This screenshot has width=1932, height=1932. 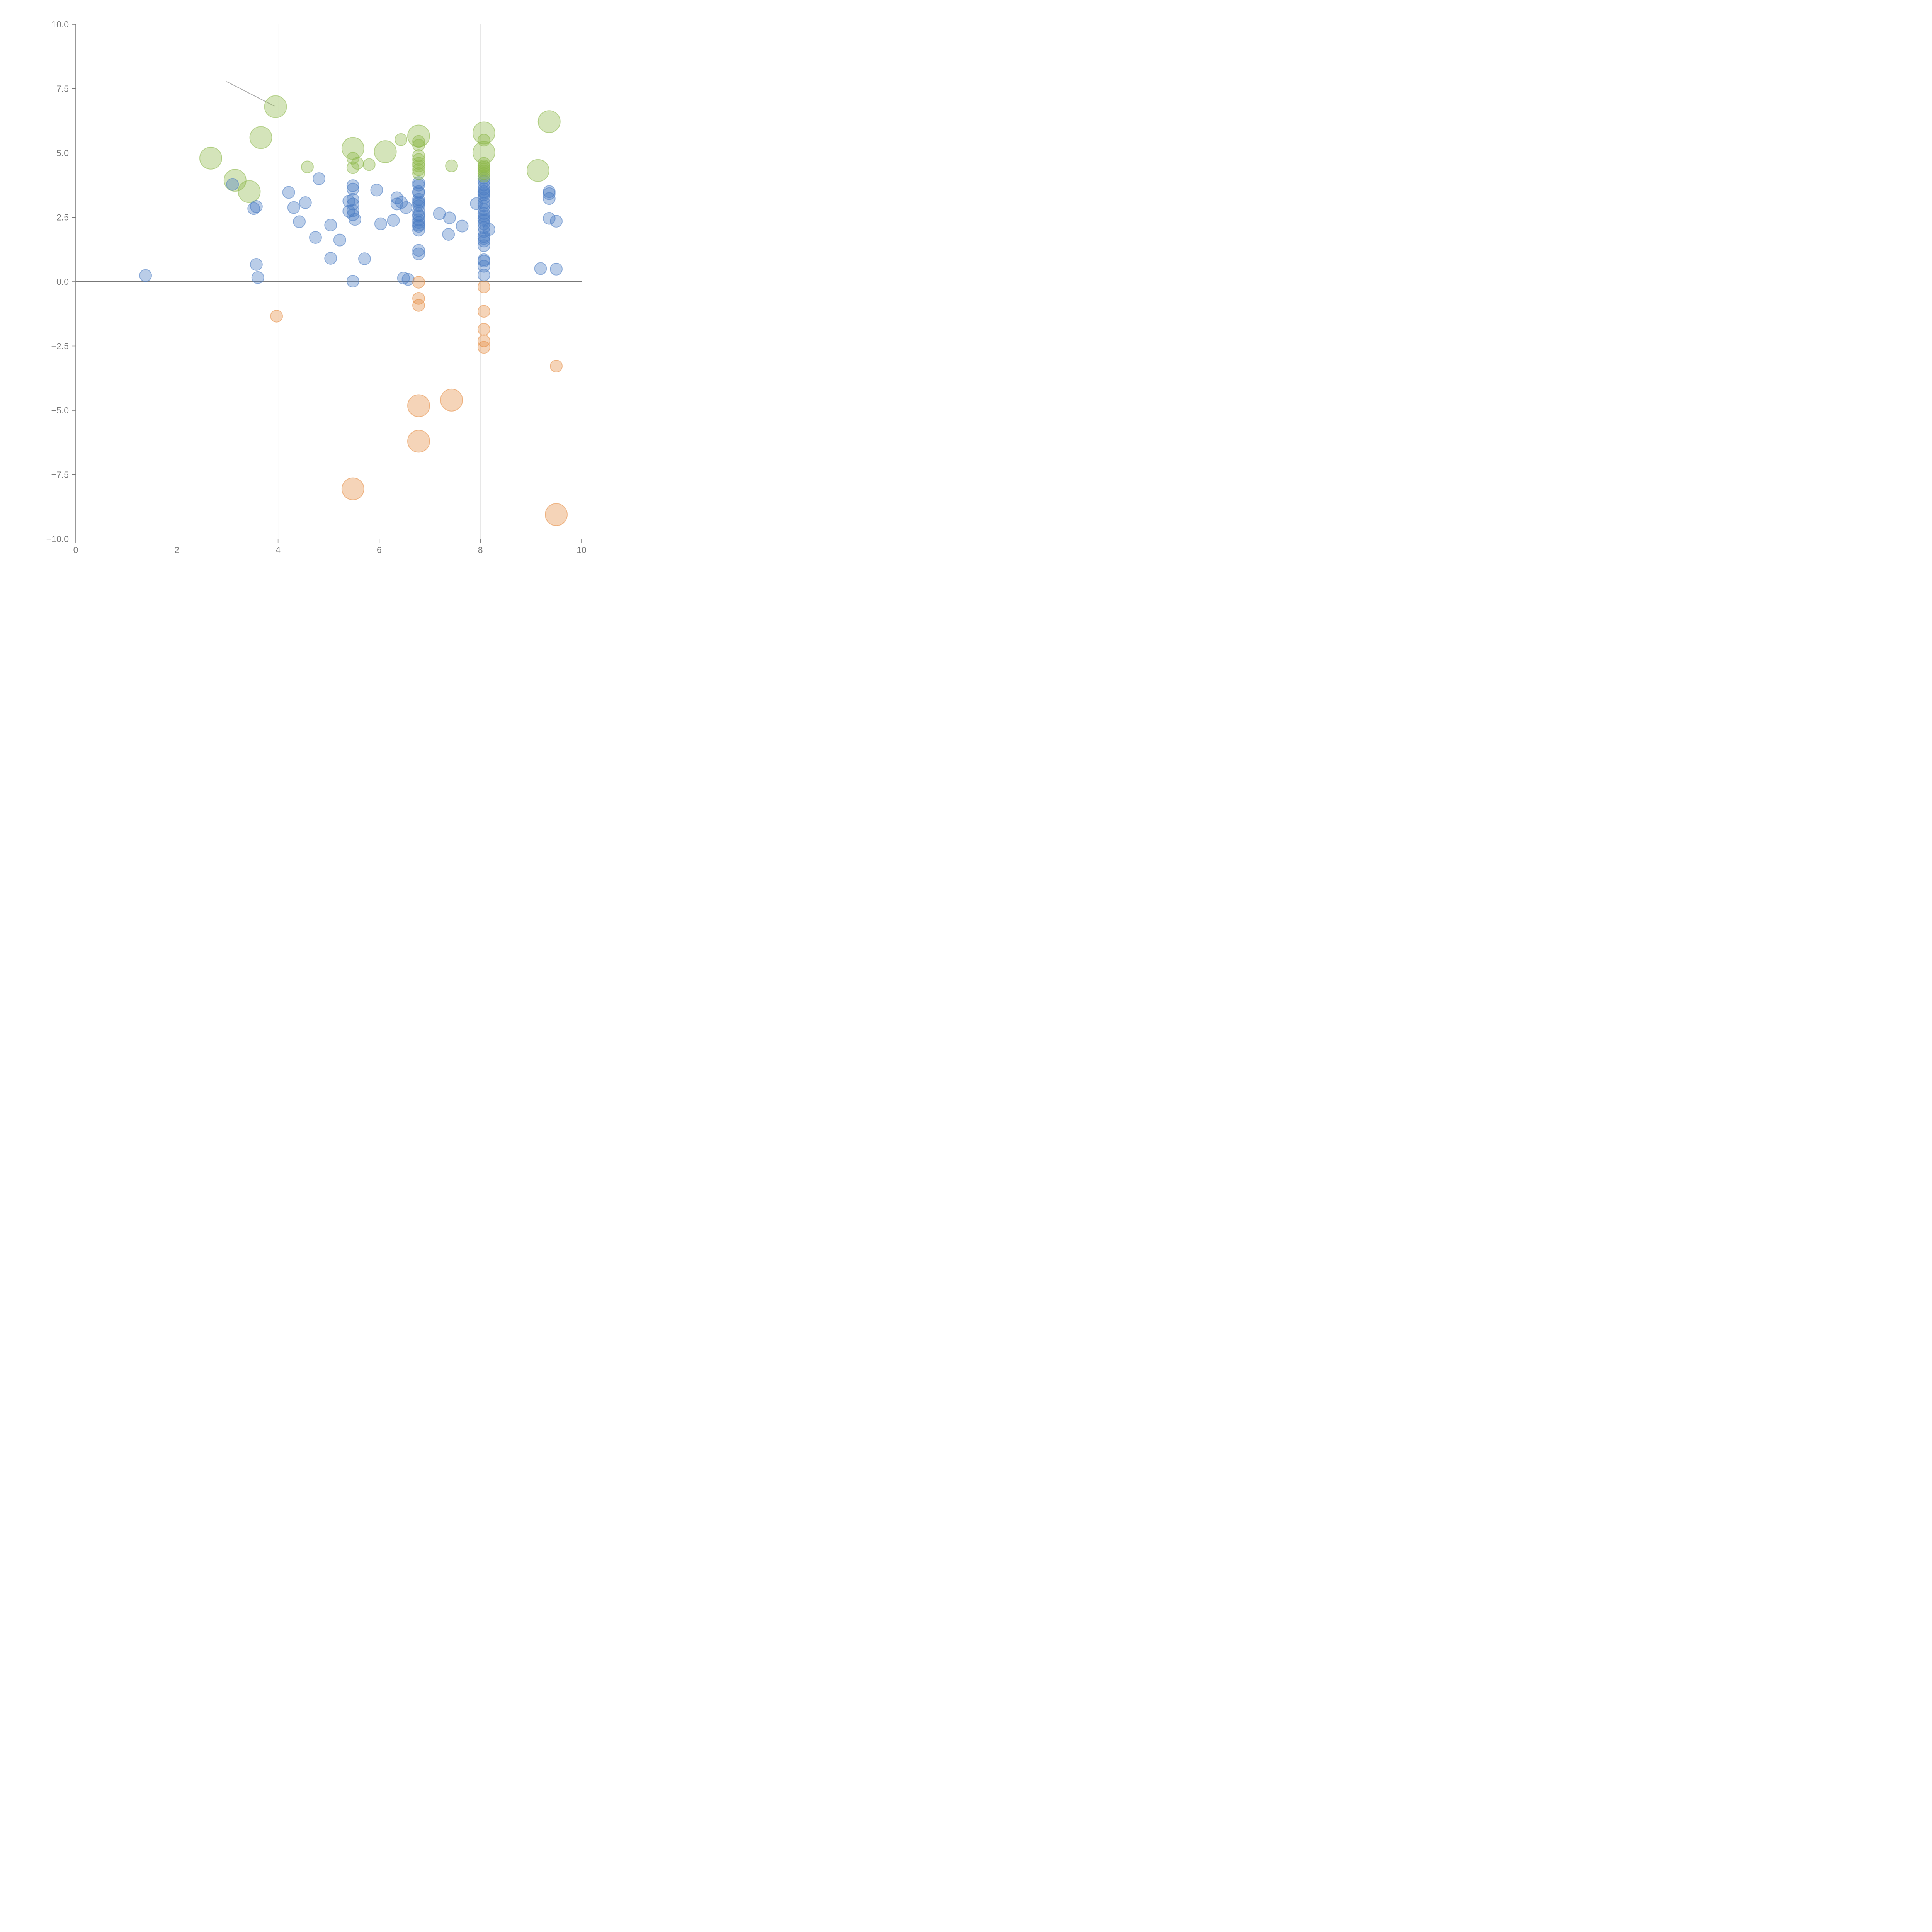 I want to click on y-axis-ticks: 10.0 7.5 5.0 2.5 0.0 −2.5 −5.0 −7.5 −10.0, so click(x=61, y=282).